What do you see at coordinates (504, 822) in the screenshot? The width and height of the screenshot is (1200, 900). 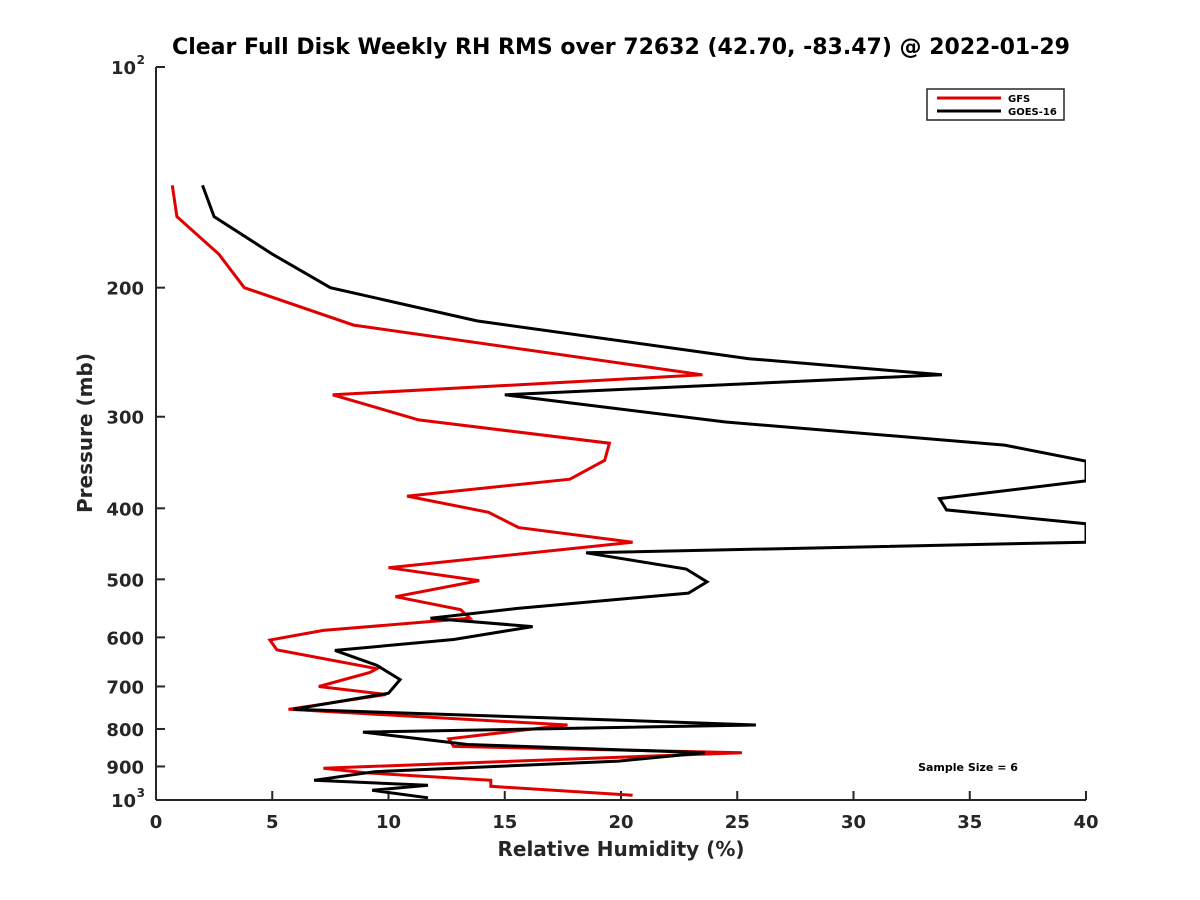 I see `x-tick-label: 15` at bounding box center [504, 822].